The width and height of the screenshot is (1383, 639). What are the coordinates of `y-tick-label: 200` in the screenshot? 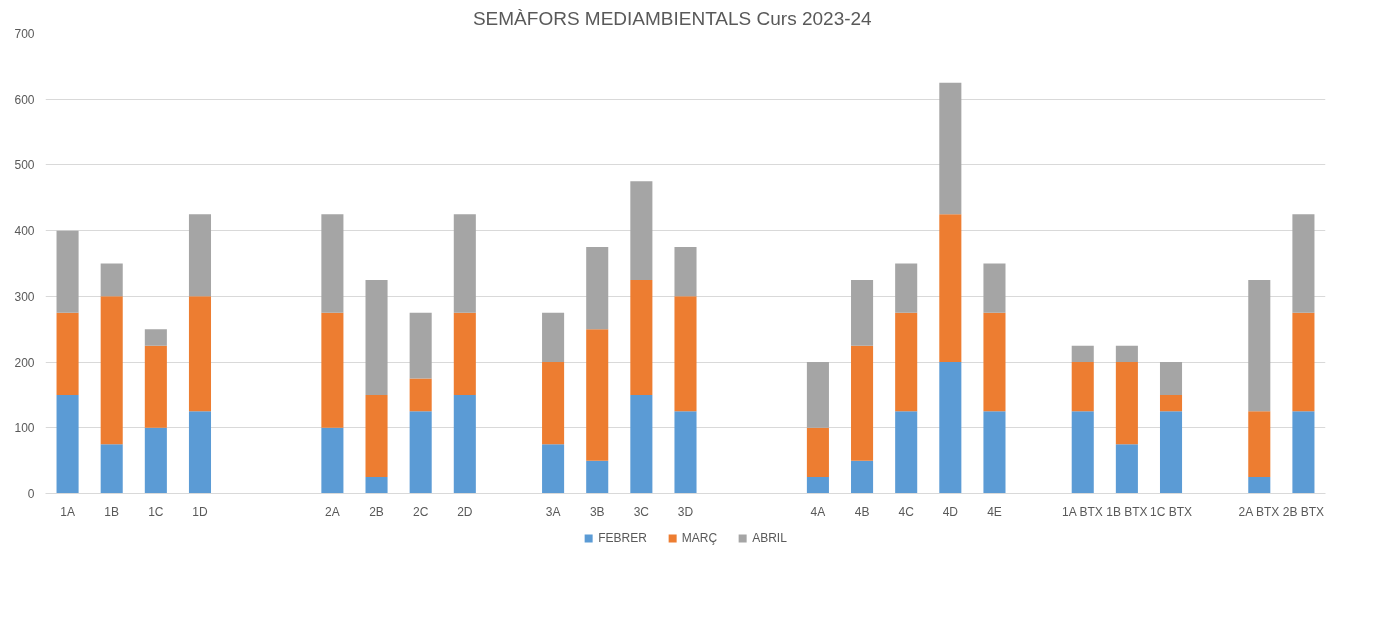 It's located at (24, 362).